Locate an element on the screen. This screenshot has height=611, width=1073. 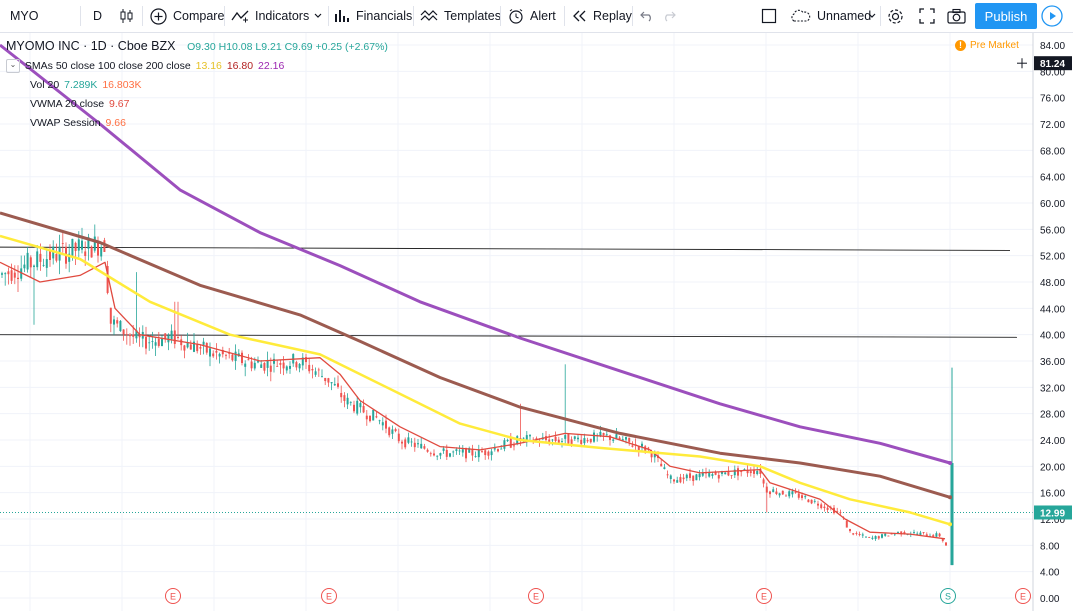
indicators-icon is located at coordinates (240, 16).